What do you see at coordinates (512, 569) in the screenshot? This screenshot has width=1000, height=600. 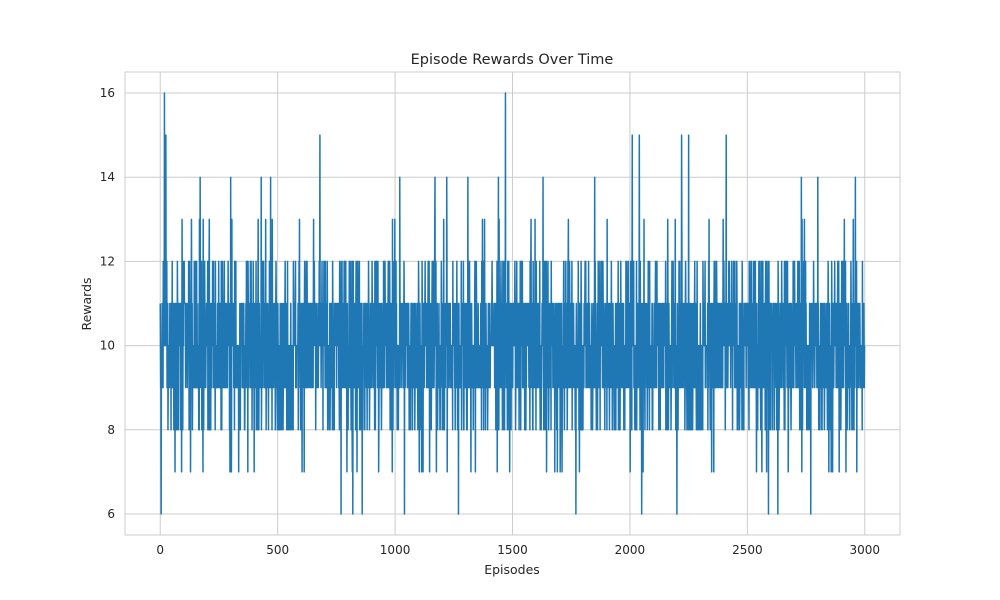 I see `x-axis-label: Episodes` at bounding box center [512, 569].